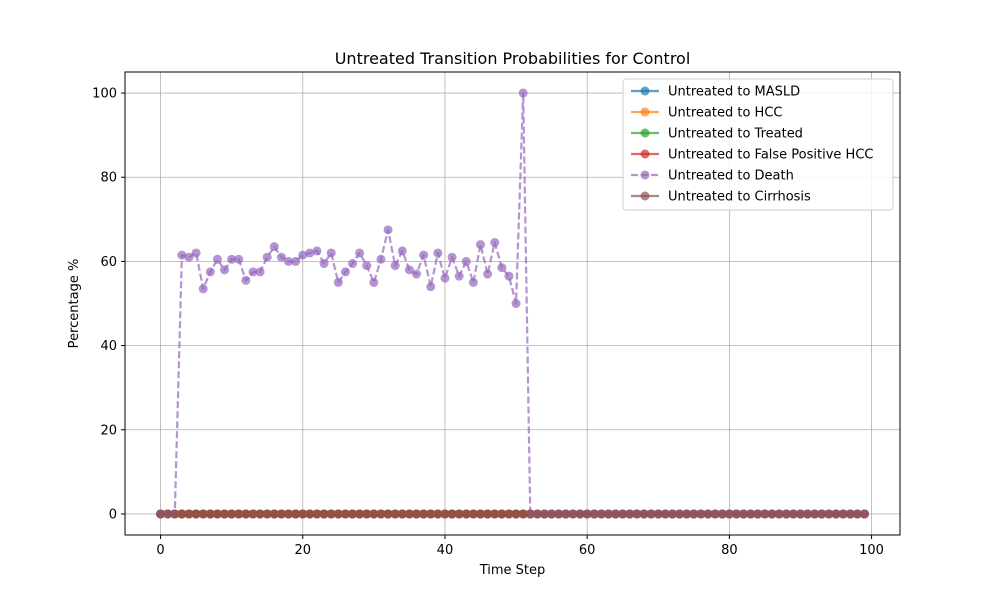  Describe the element at coordinates (871, 550) in the screenshot. I see `x-tick-label: 100` at that location.